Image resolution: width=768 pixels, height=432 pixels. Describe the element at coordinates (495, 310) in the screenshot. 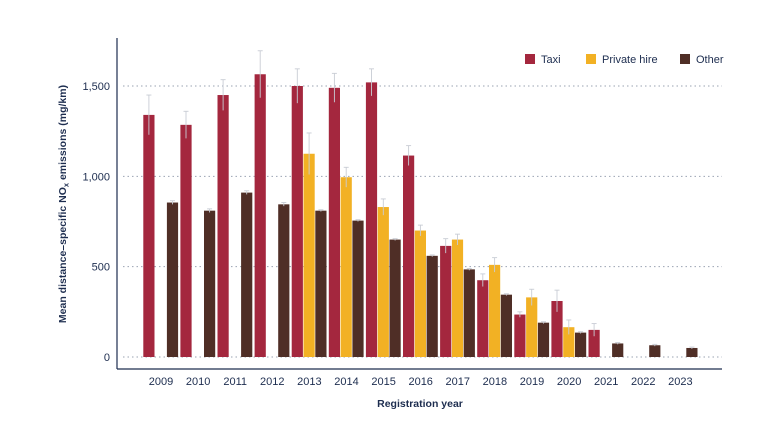

I see `bar-private-hire-2018` at that location.